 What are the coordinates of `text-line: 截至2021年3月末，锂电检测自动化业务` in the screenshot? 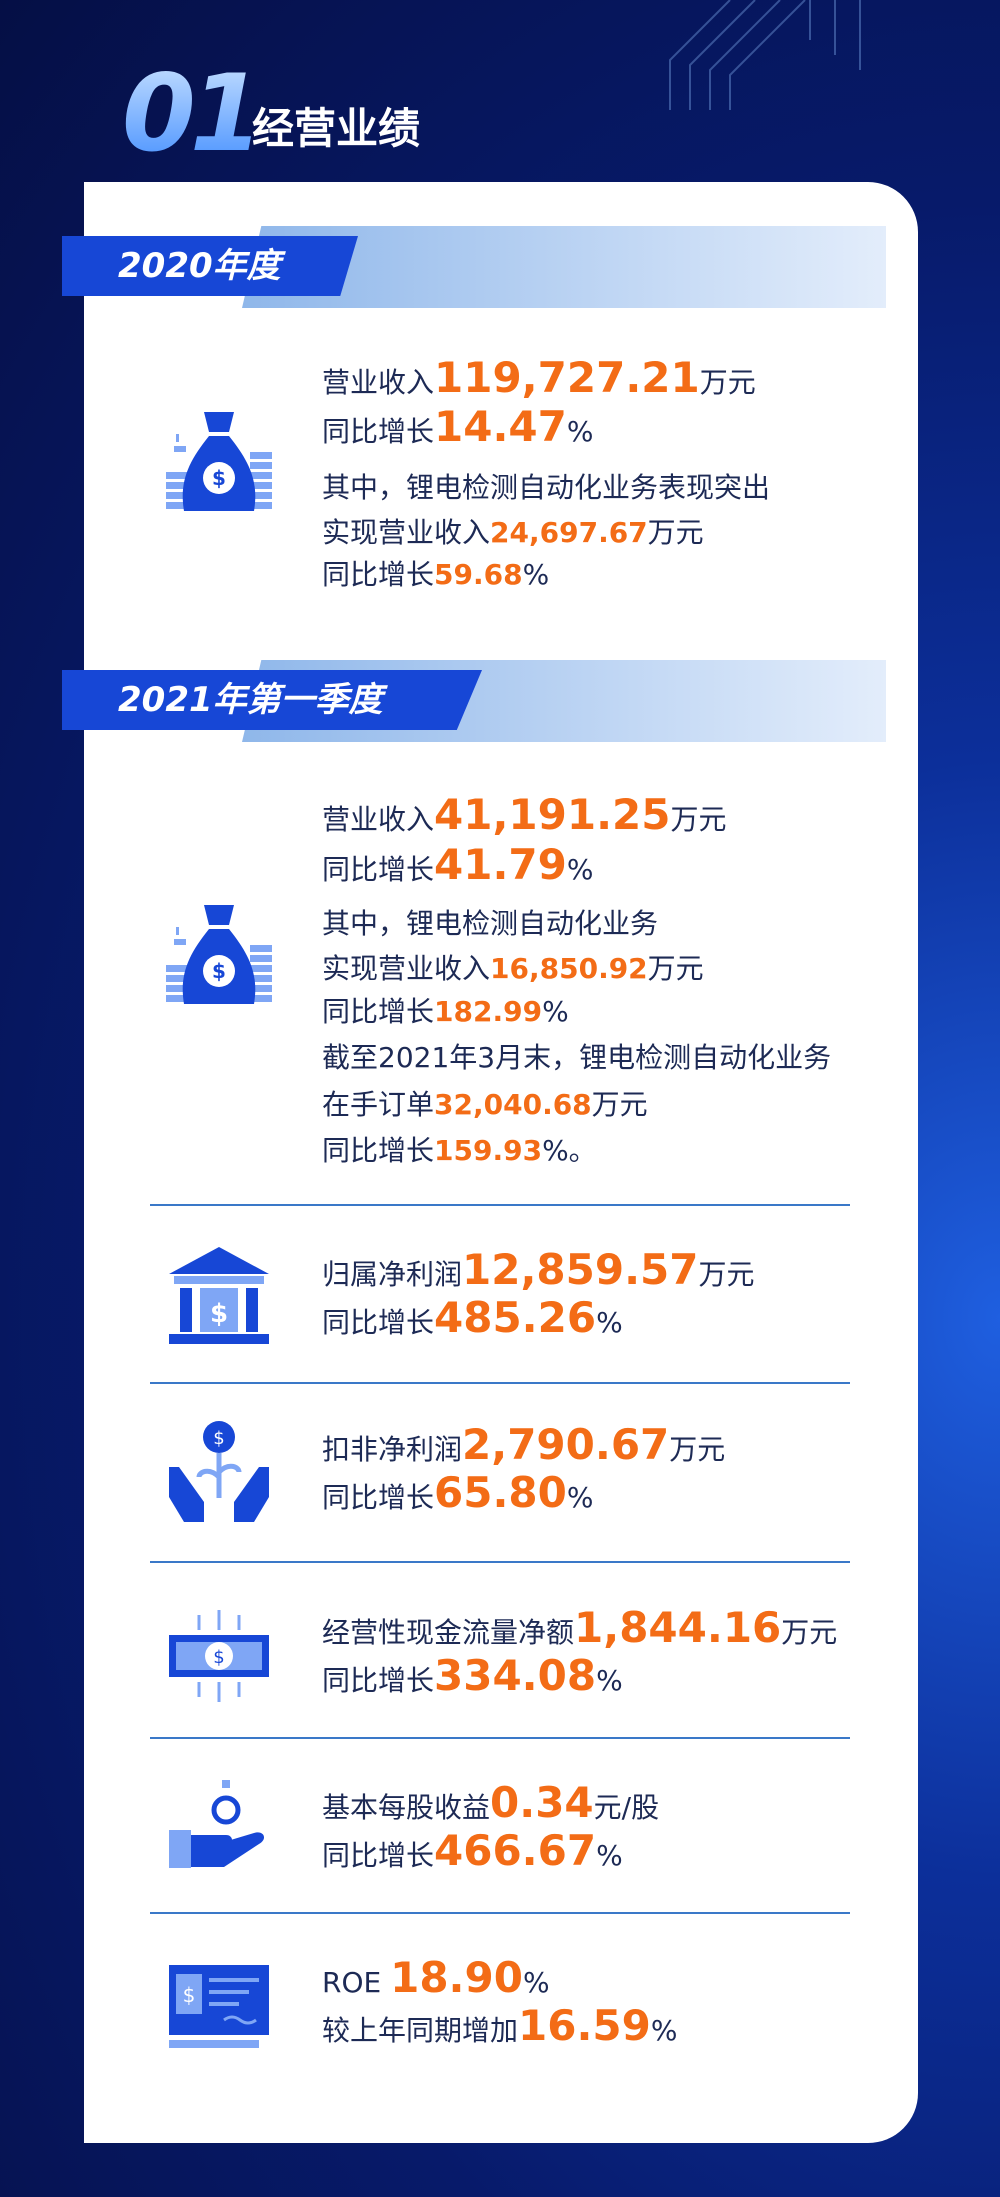 It's located at (577, 1057).